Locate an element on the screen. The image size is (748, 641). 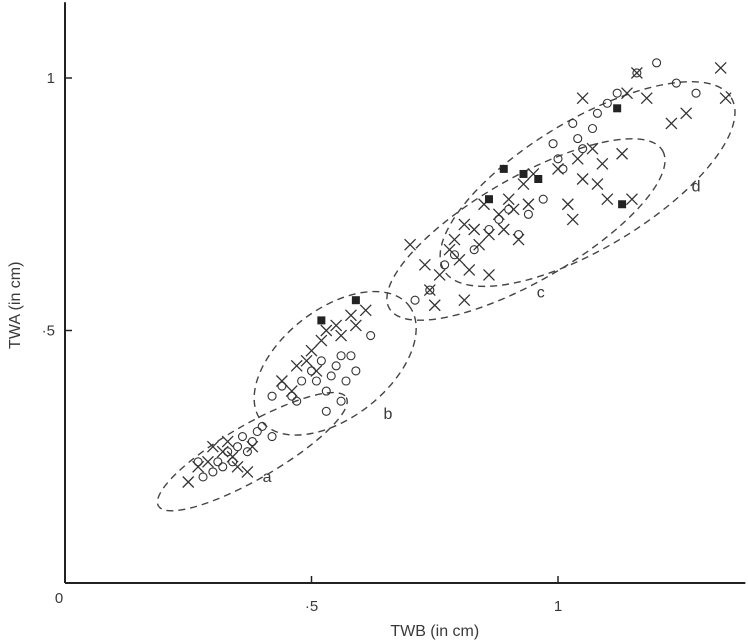
x-axis-label: TWB (in cm) is located at coordinates (434, 631).